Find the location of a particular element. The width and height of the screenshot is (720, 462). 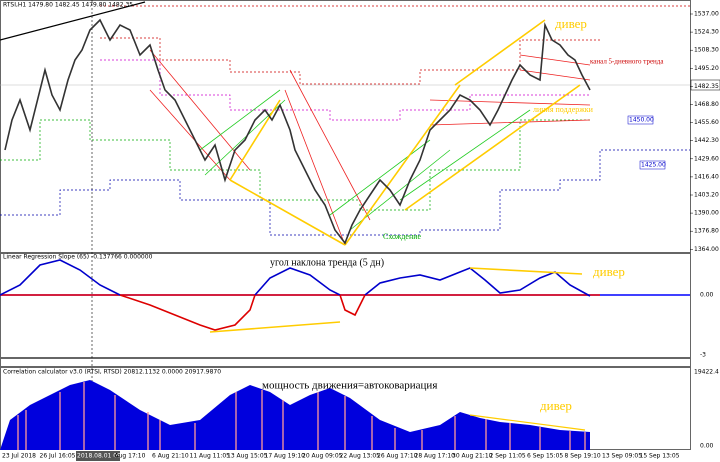

correlation-stripes is located at coordinates (301, 416).